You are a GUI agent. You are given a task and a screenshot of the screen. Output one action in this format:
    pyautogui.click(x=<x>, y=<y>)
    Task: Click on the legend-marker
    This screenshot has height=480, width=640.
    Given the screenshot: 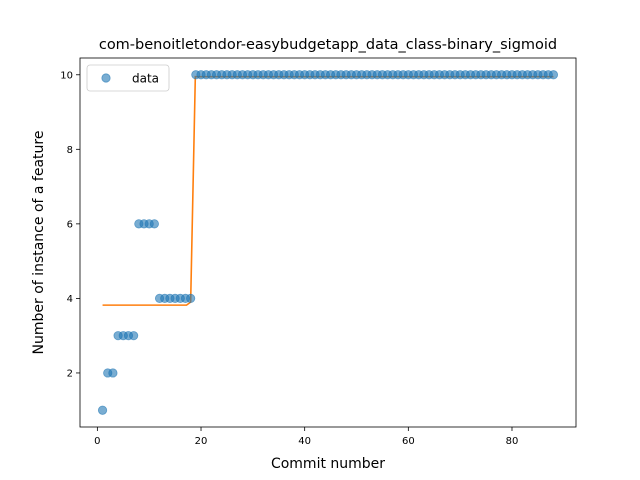 What is the action you would take?
    pyautogui.click(x=106, y=78)
    